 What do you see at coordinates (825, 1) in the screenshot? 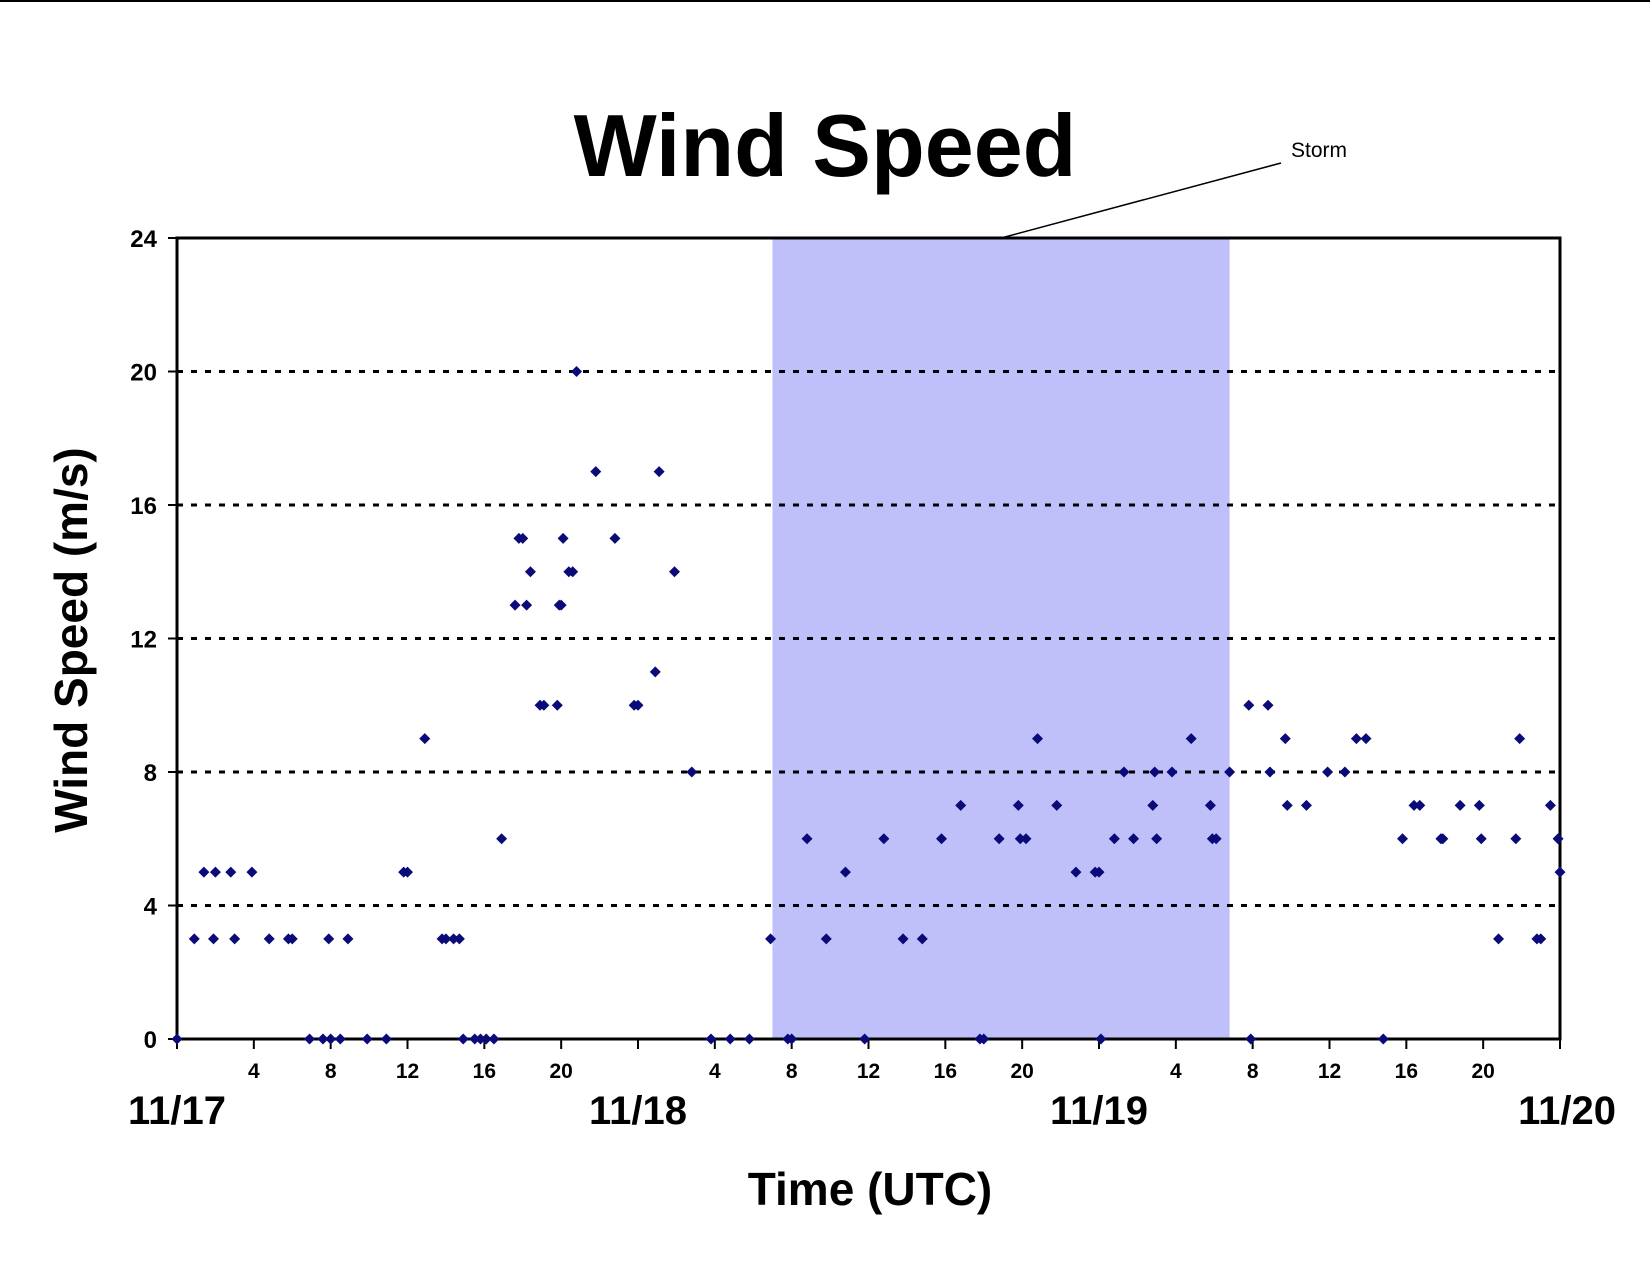
I see `top-border-line` at bounding box center [825, 1].